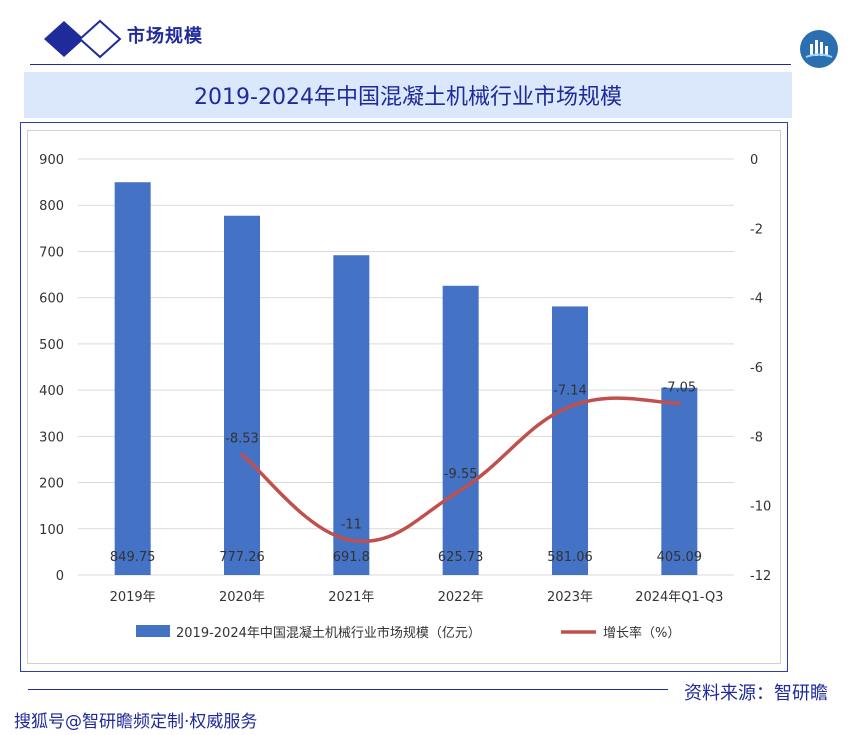  Describe the element at coordinates (461, 597) in the screenshot. I see `x-tick-label: 2022年` at that location.